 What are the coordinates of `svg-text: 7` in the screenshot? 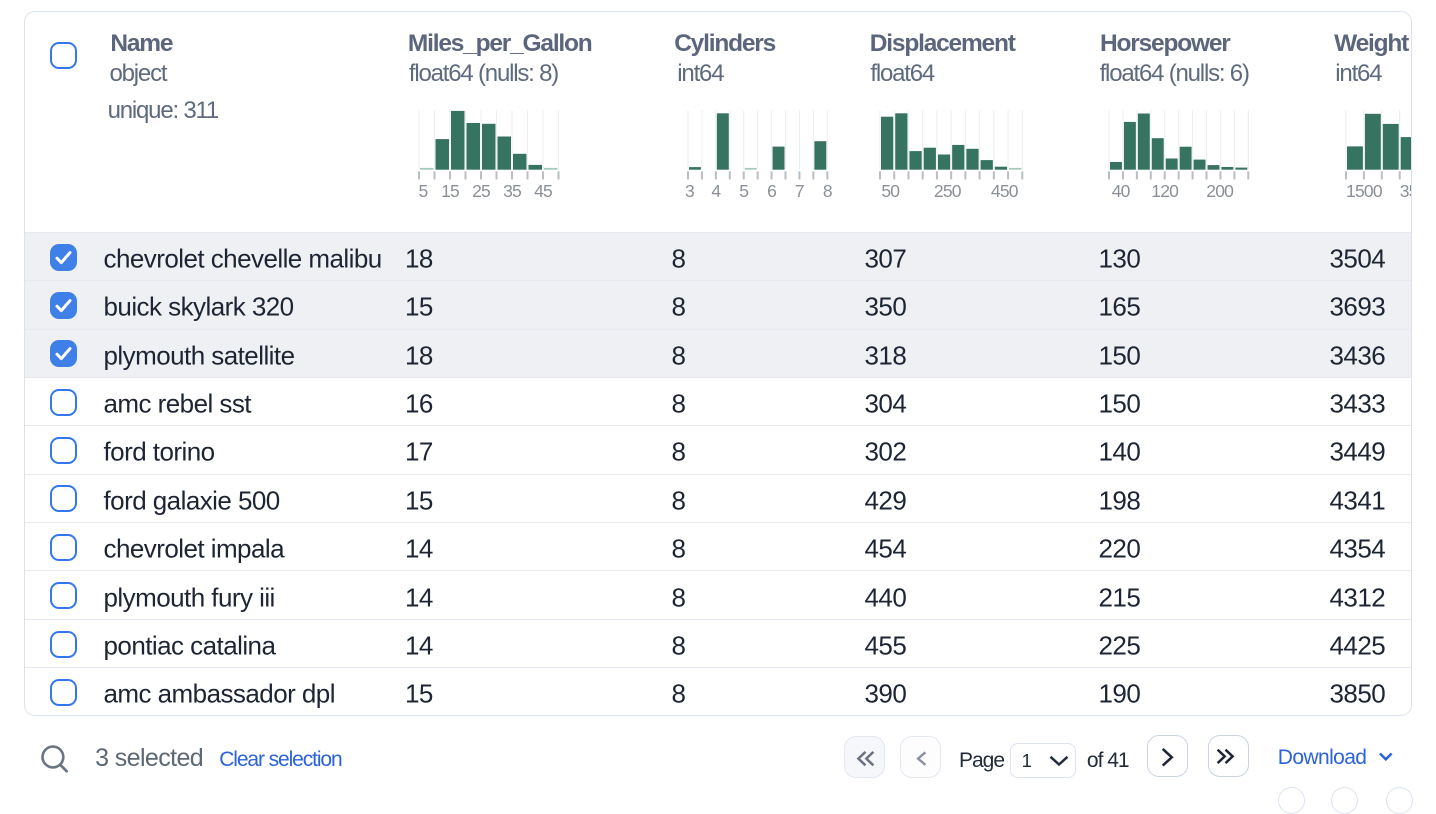 It's located at (798, 191).